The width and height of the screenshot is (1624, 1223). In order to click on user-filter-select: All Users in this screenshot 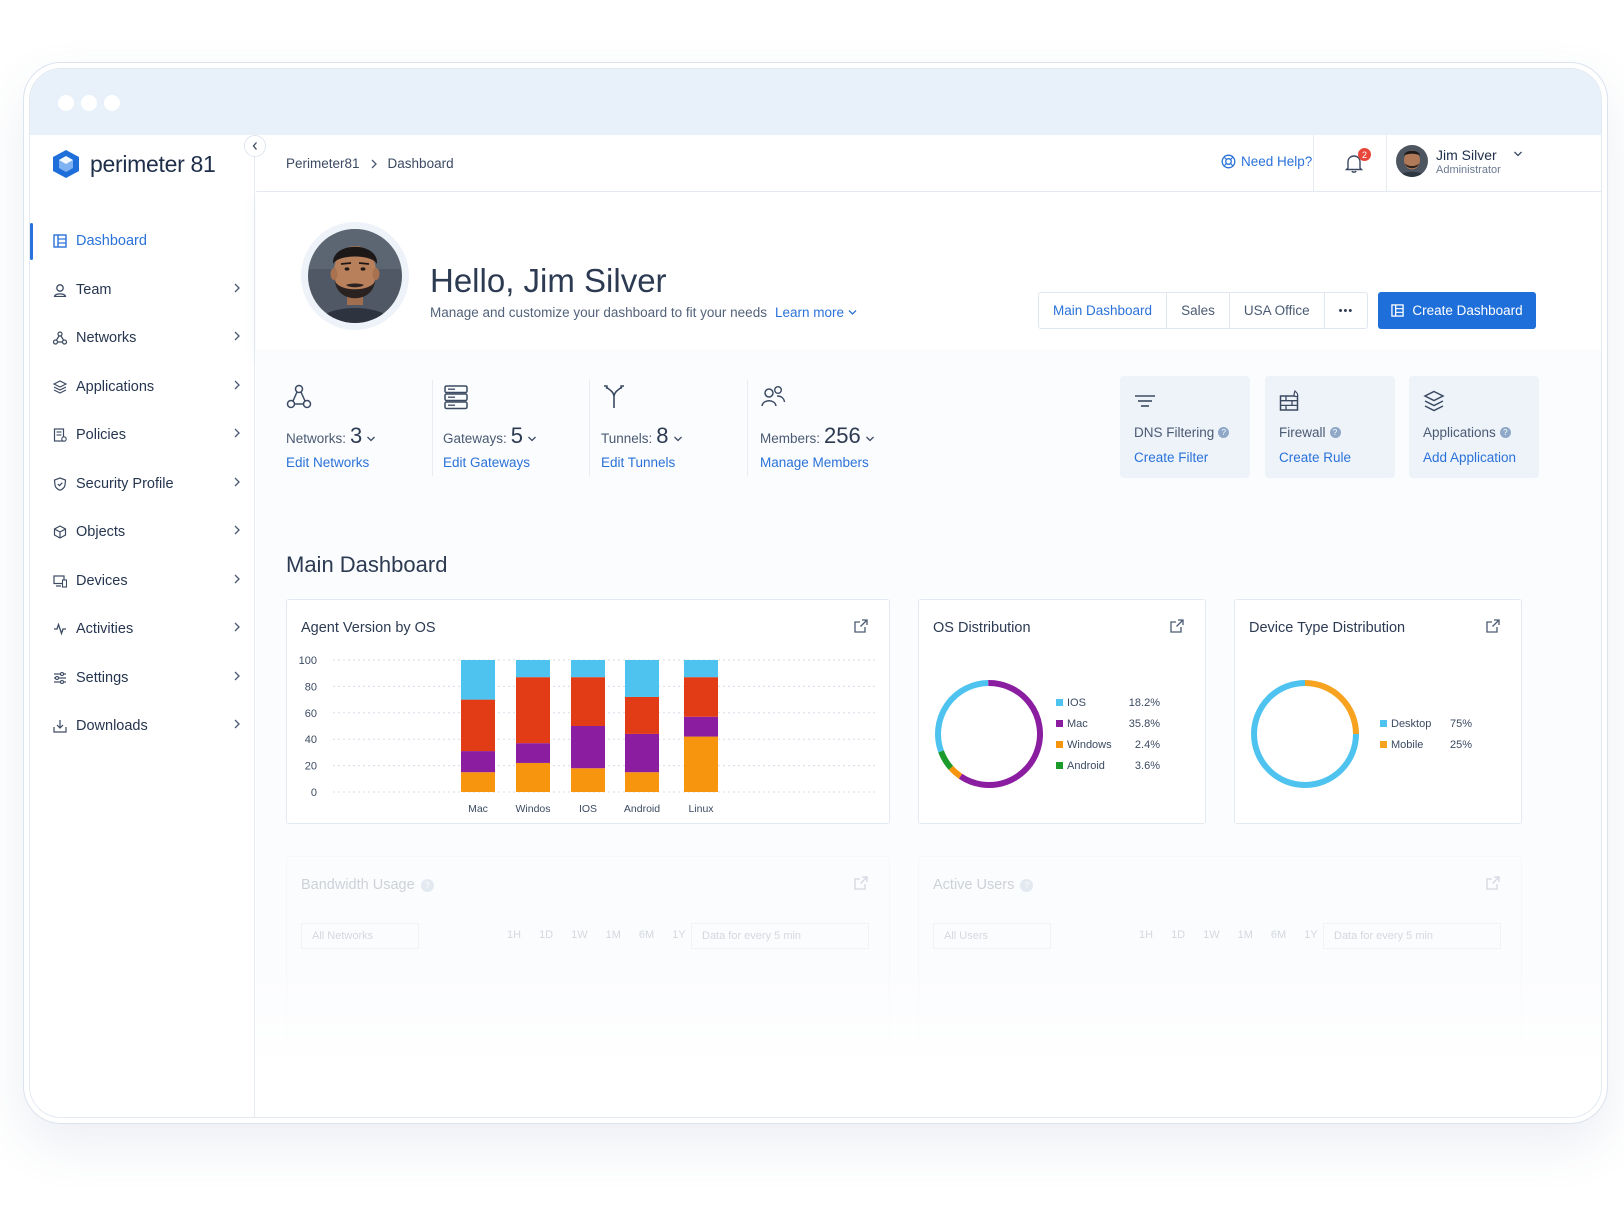, I will do `click(992, 936)`.